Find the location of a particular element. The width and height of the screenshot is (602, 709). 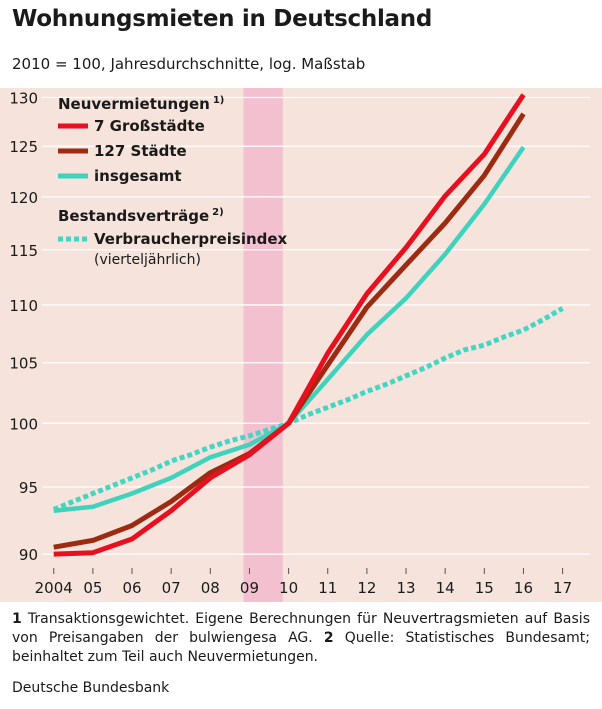

y-tick-label: 130 is located at coordinates (23, 99).